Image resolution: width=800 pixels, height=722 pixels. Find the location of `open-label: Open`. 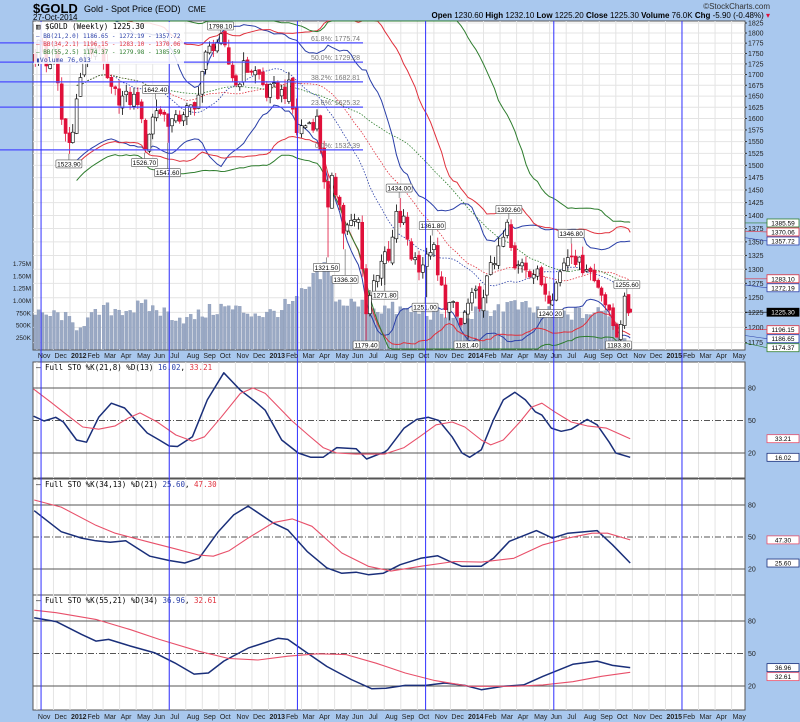

open-label: Open is located at coordinates (442, 15).